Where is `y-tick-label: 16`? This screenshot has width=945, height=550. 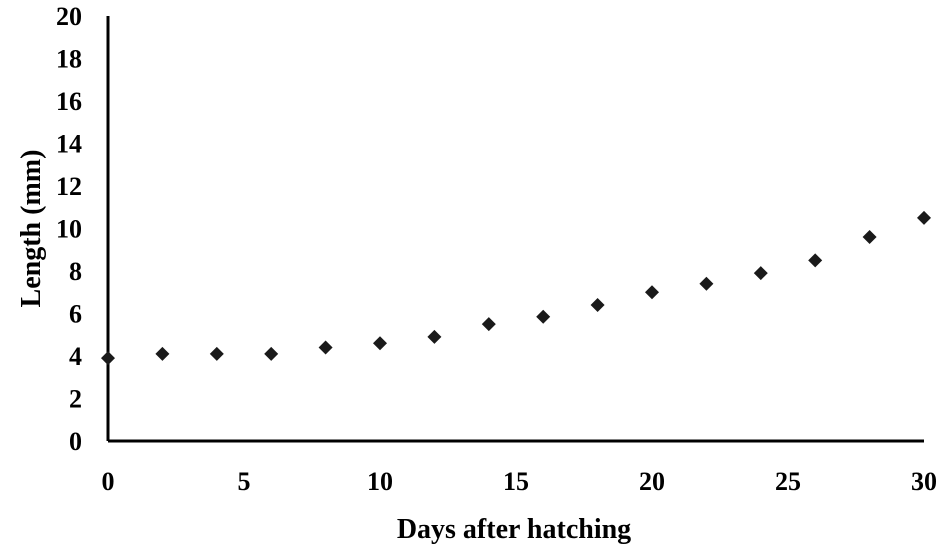 y-tick-label: 16 is located at coordinates (69, 101).